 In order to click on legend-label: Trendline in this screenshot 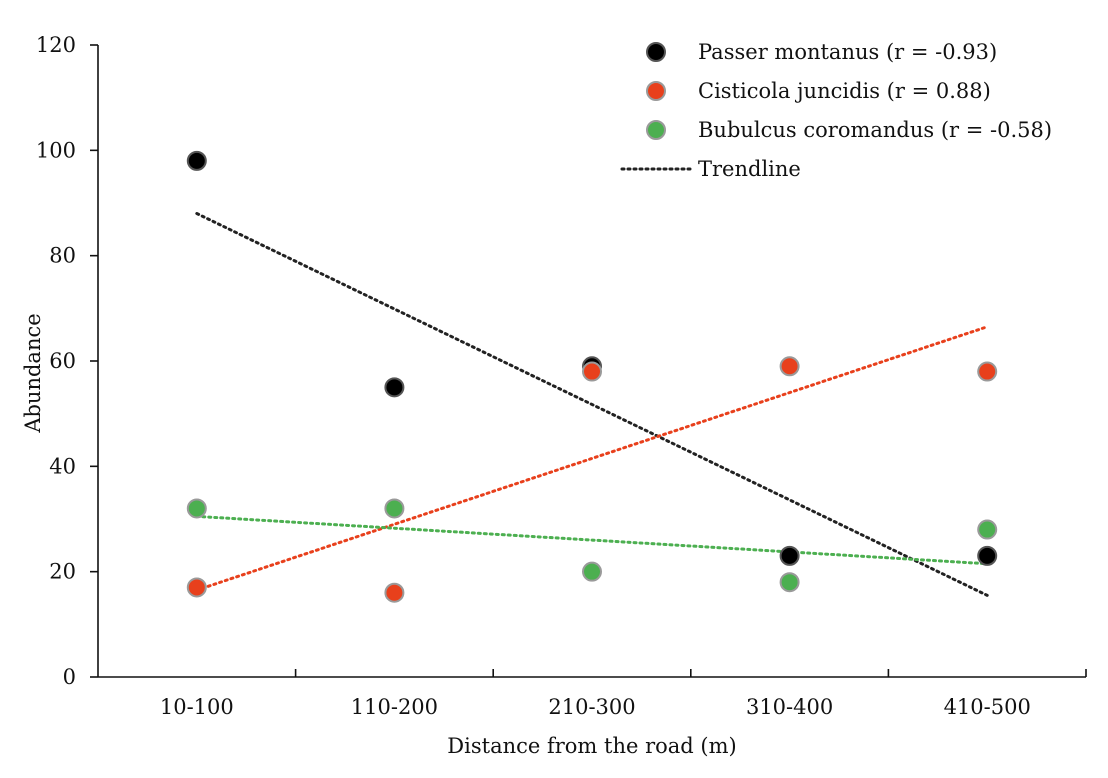, I will do `click(749, 169)`.